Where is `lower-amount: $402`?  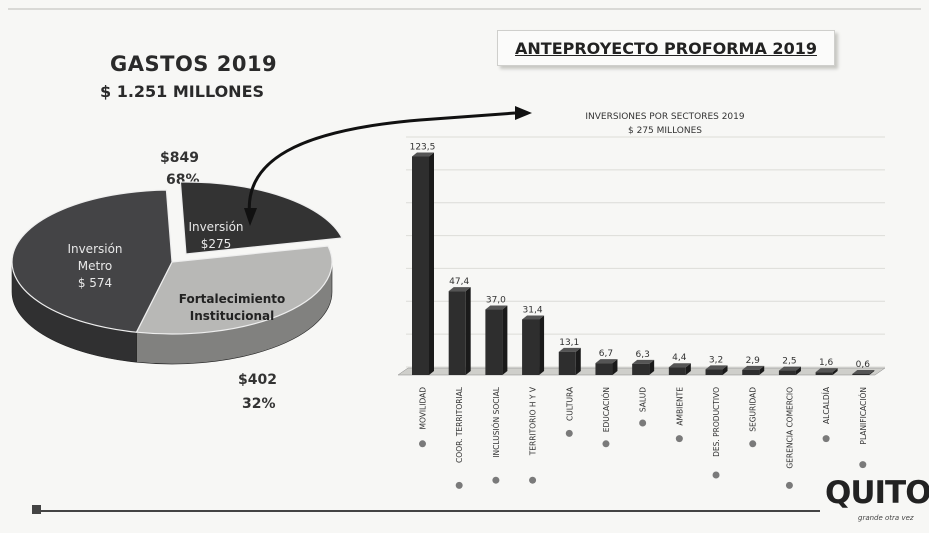 lower-amount: $402 is located at coordinates (257, 380).